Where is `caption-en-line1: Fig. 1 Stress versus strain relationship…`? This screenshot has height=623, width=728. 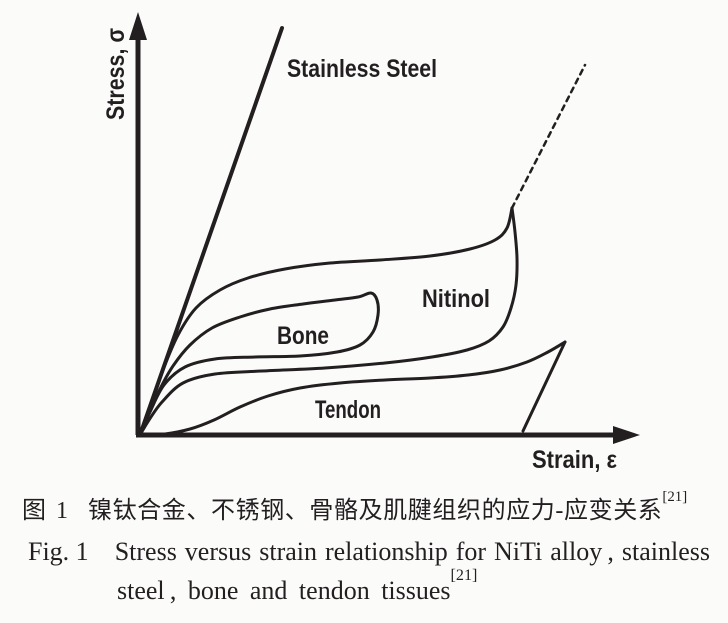 caption-en-line1: Fig. 1 Stress versus strain relationship… is located at coordinates (364, 552).